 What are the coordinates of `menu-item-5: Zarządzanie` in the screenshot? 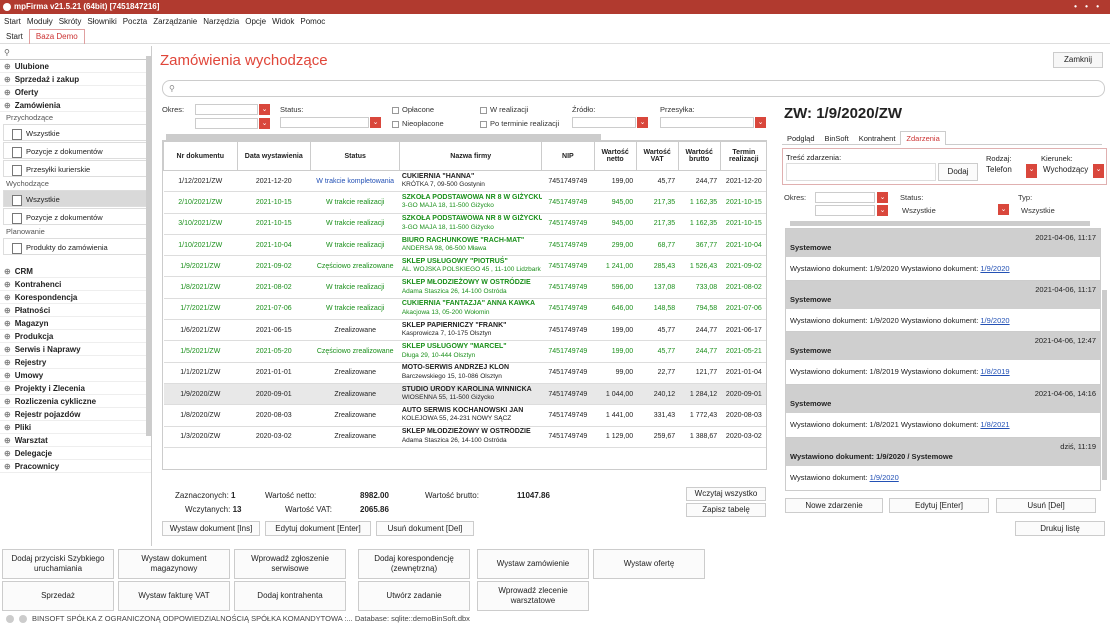 It's located at (175, 21).